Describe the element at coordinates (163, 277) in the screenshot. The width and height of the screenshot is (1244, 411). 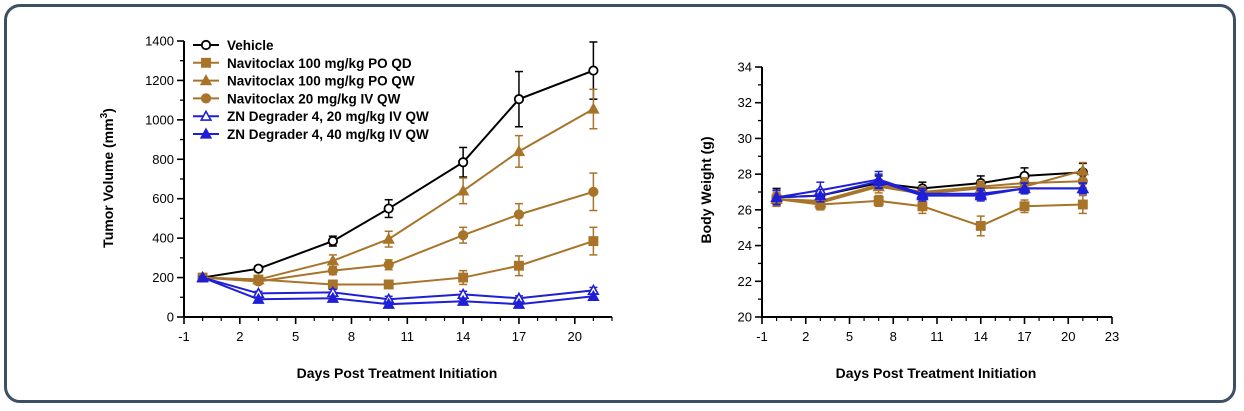
I see `tumor-volume-ytick-label: 200` at that location.